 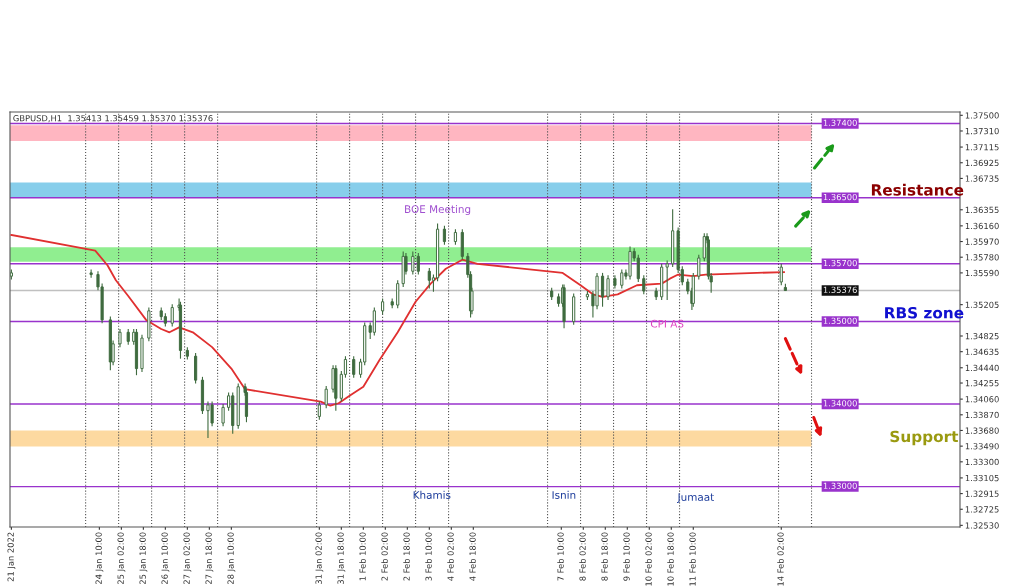 I want to click on x-tick-label: 1 Feb 10:00, so click(x=362, y=556).